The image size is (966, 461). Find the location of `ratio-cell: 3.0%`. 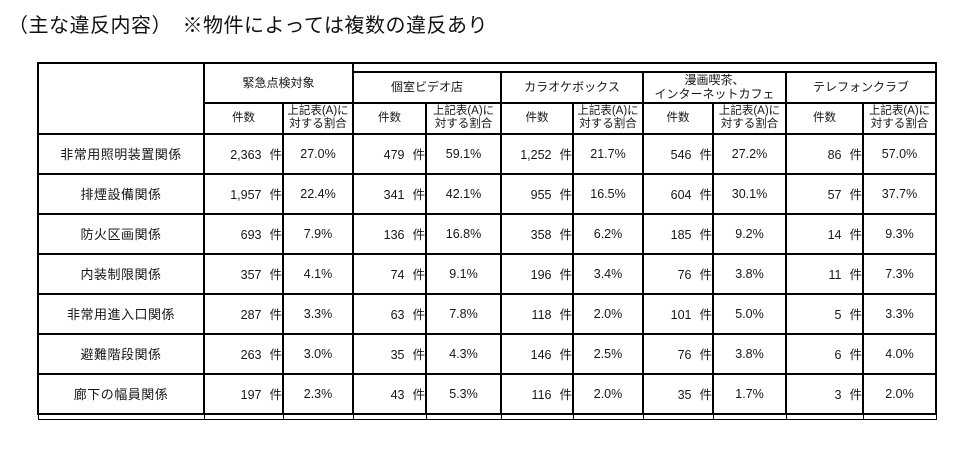

ratio-cell: 3.0% is located at coordinates (318, 353).